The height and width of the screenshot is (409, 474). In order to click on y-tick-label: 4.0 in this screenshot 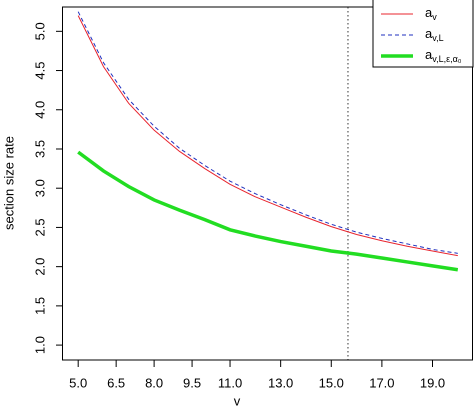, I will do `click(39, 110)`.